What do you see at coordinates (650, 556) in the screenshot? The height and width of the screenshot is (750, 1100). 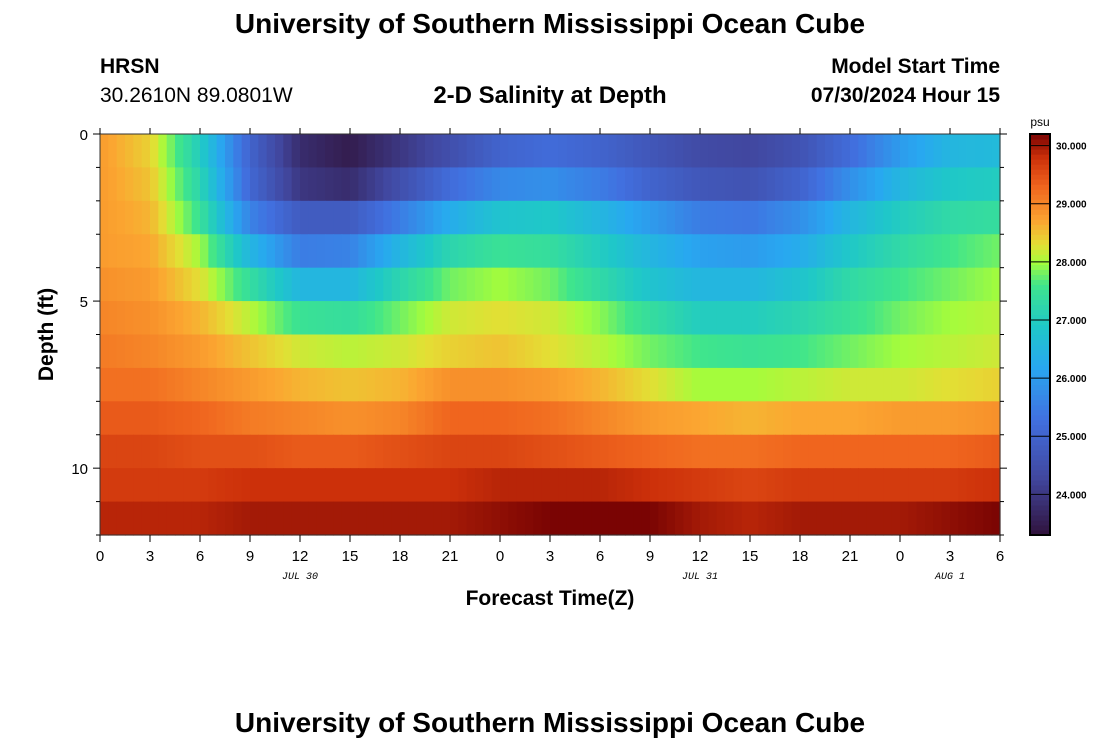 I see `x-tick-label: 9` at bounding box center [650, 556].